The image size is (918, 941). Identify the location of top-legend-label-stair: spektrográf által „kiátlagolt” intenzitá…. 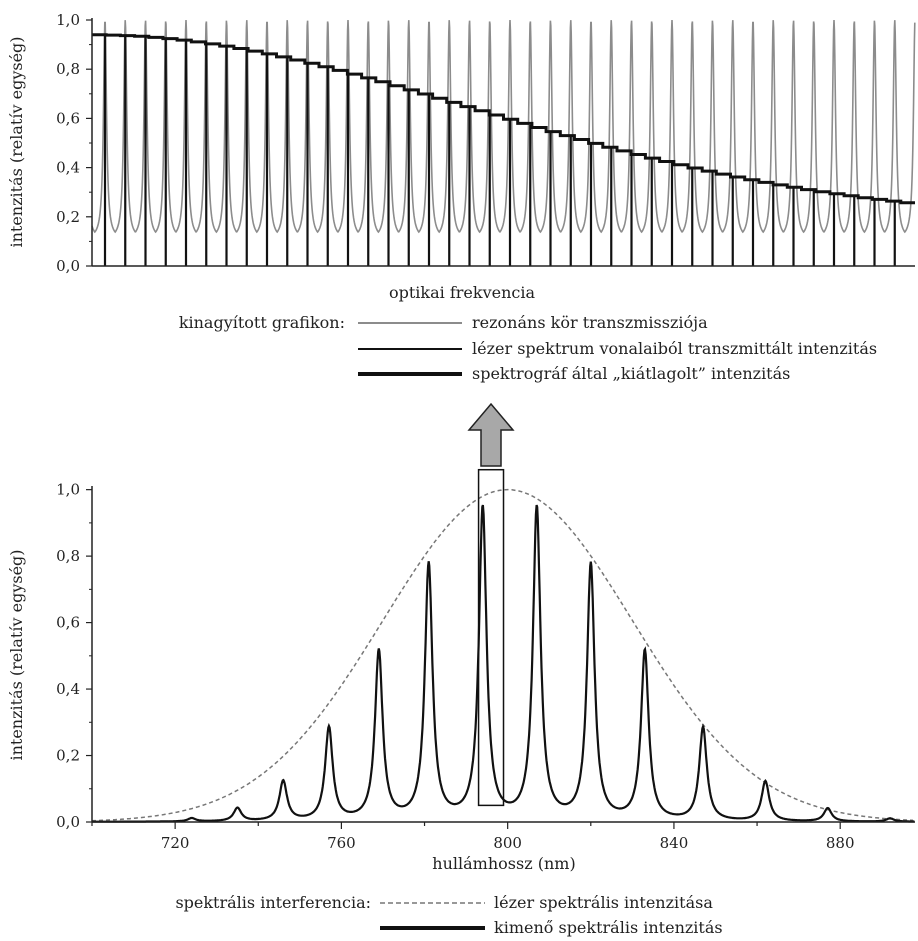
(631, 373).